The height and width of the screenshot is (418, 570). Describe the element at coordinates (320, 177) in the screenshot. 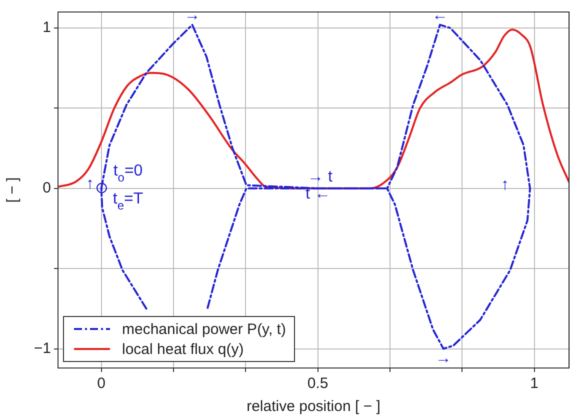

I see `annotation: → t` at that location.